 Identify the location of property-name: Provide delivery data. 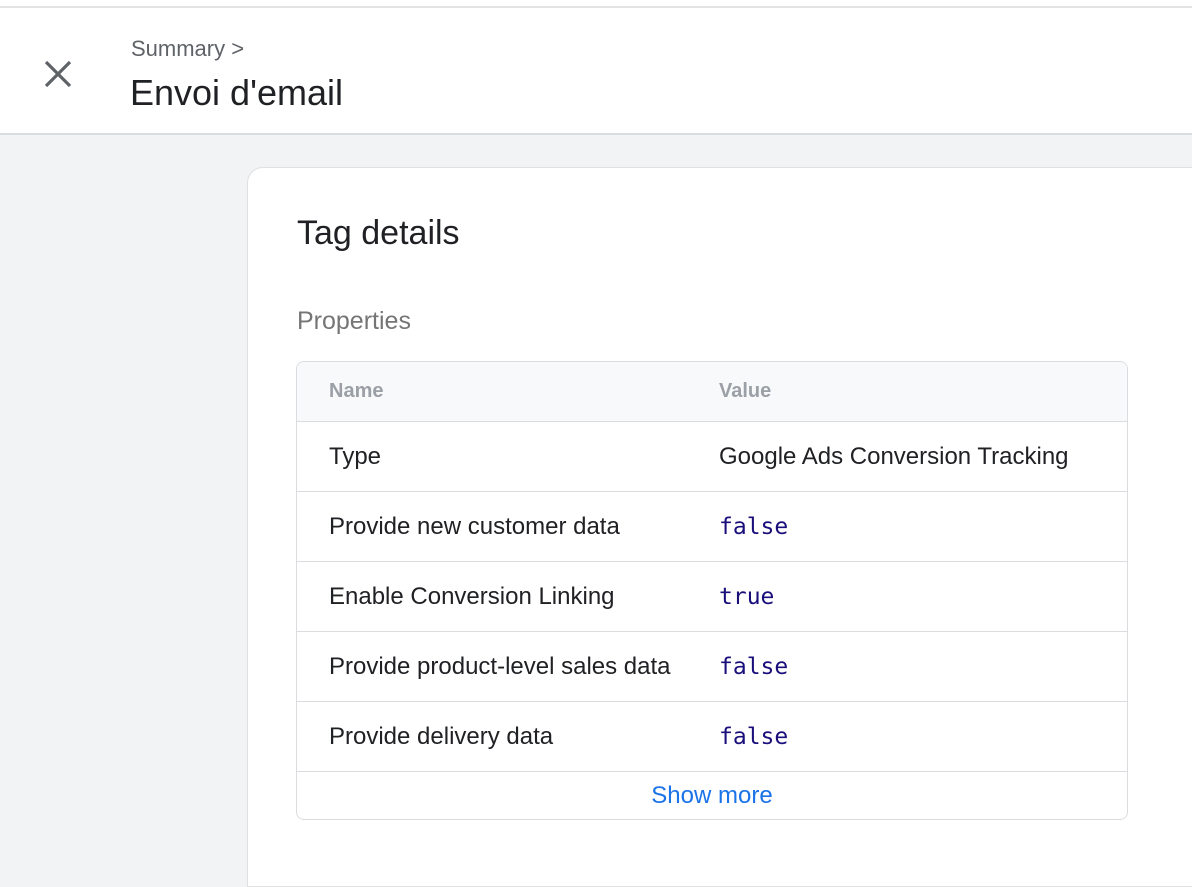
(441, 736).